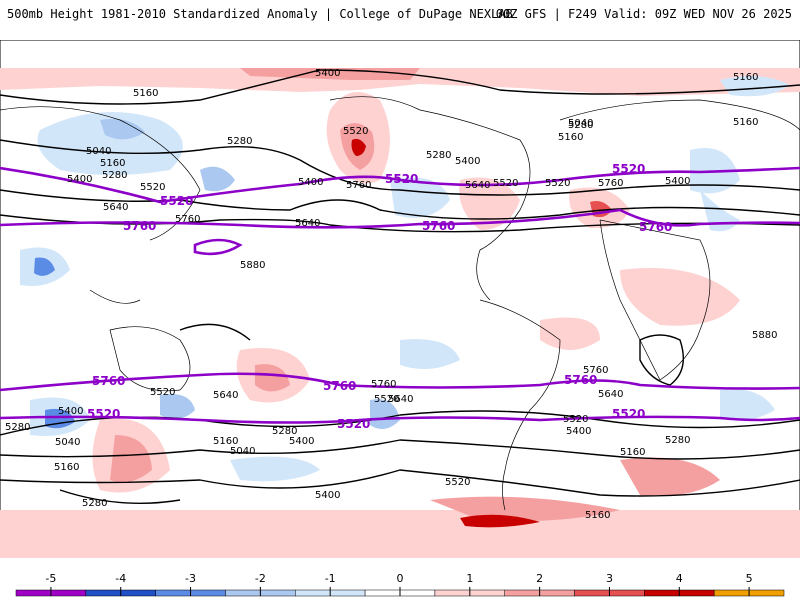 The height and width of the screenshot is (604, 800). I want to click on legend-bar: -5 -4 -3 -2 -1 0 1 2 3 4 5, so click(400, 584).